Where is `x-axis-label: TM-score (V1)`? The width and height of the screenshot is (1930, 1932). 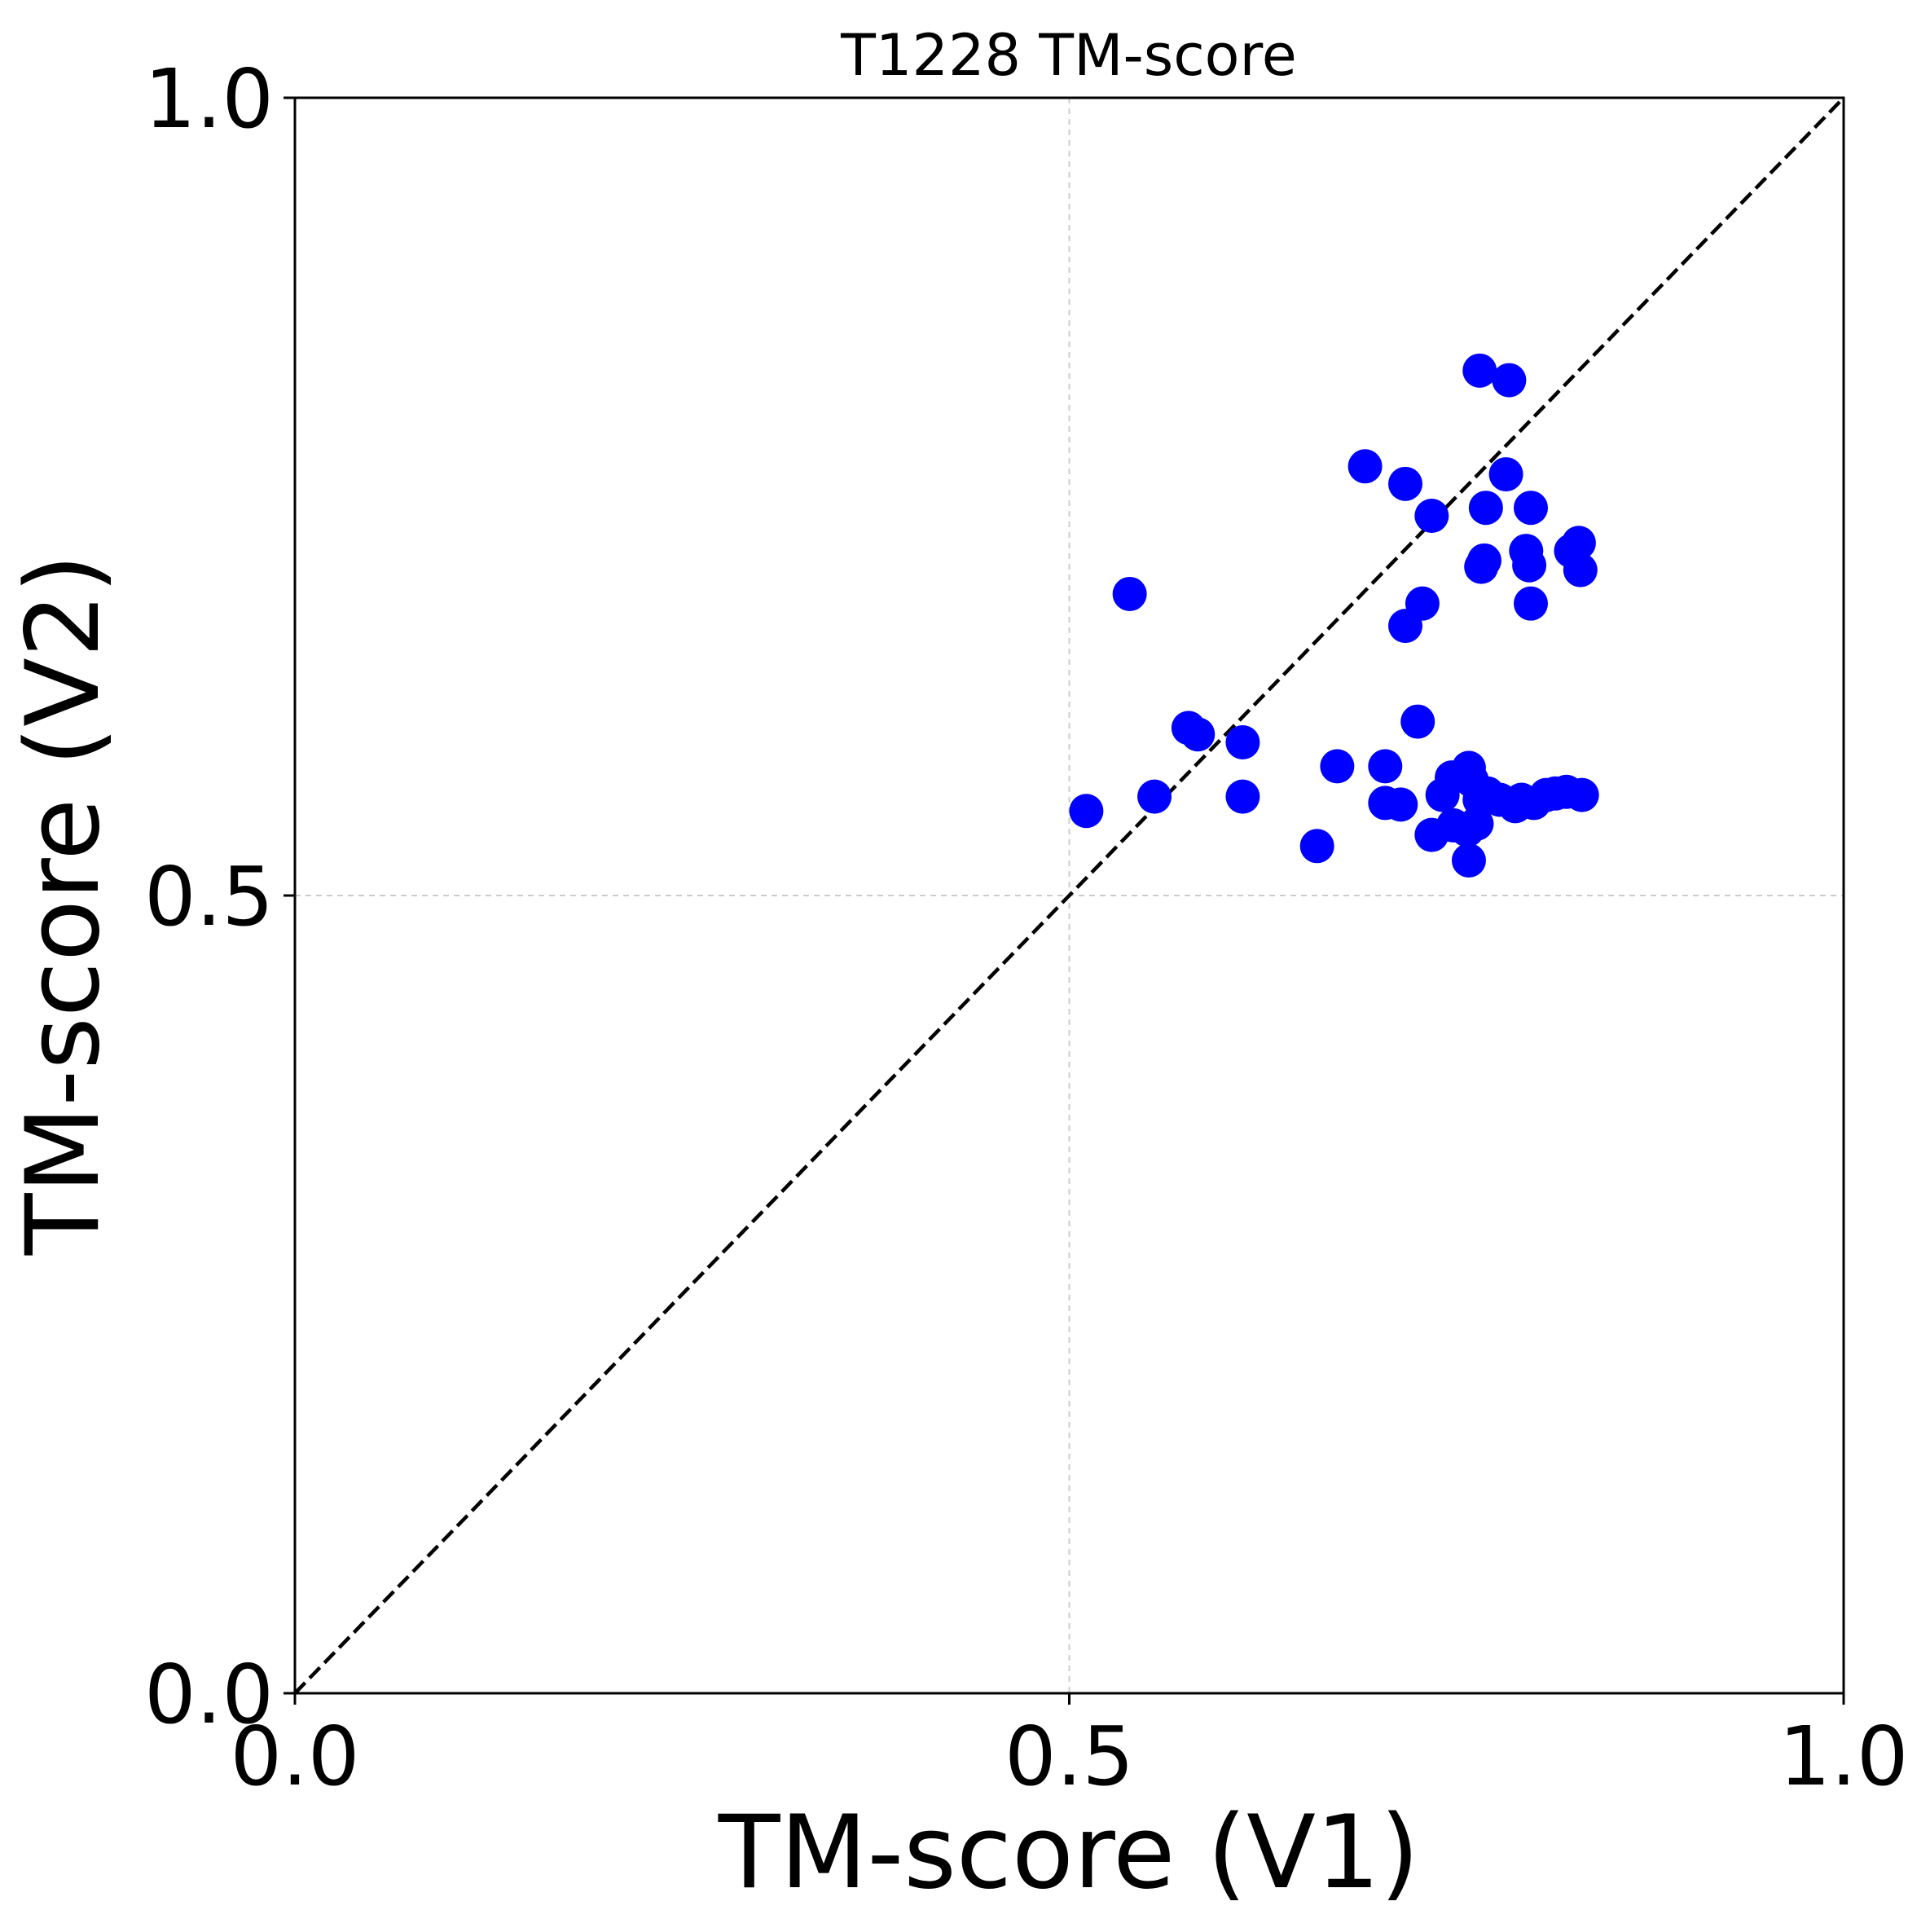
x-axis-label: TM-score (V1) is located at coordinates (1069, 1853).